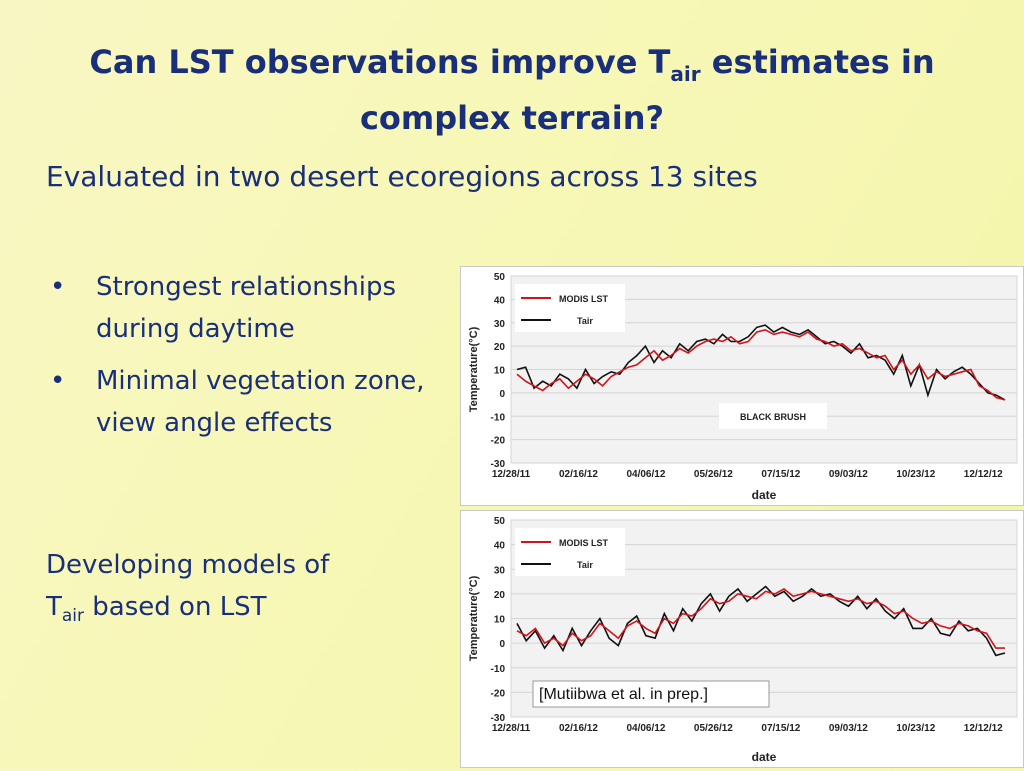 The image size is (1024, 771). What do you see at coordinates (188, 565) in the screenshot?
I see `paragraph-line-1: Developing models of` at bounding box center [188, 565].